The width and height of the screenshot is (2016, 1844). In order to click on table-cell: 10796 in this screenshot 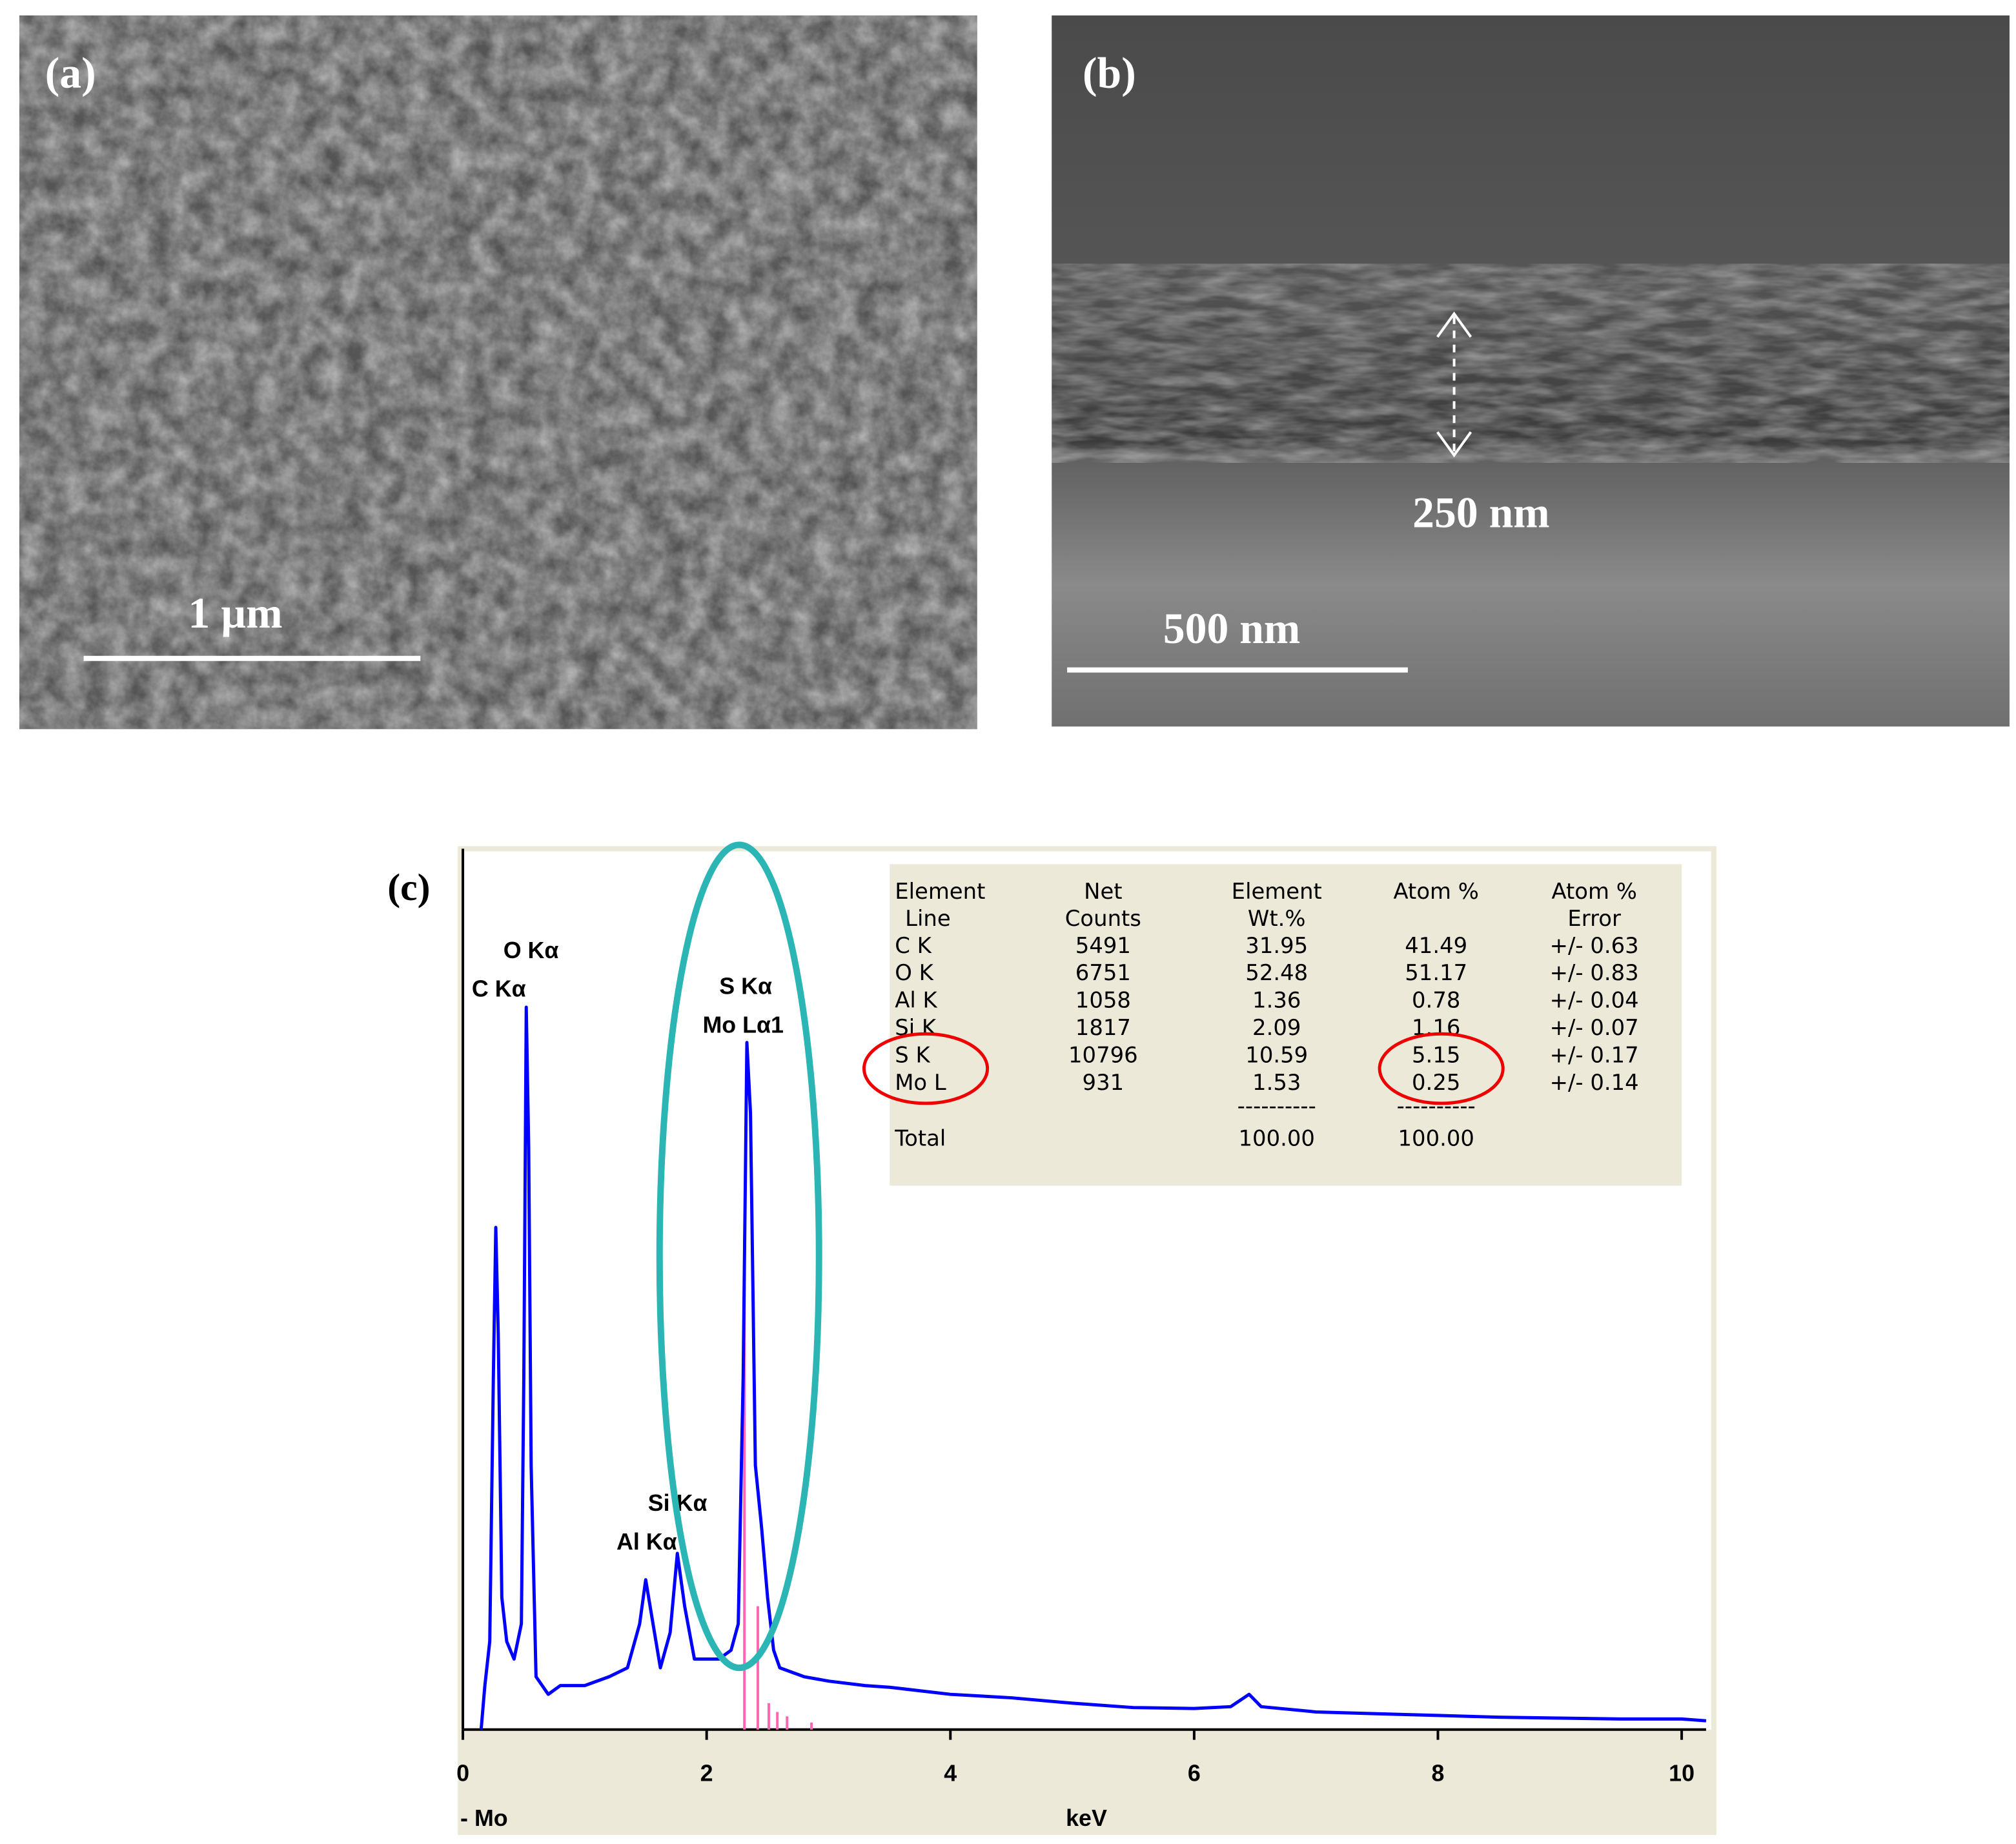, I will do `click(1103, 1054)`.